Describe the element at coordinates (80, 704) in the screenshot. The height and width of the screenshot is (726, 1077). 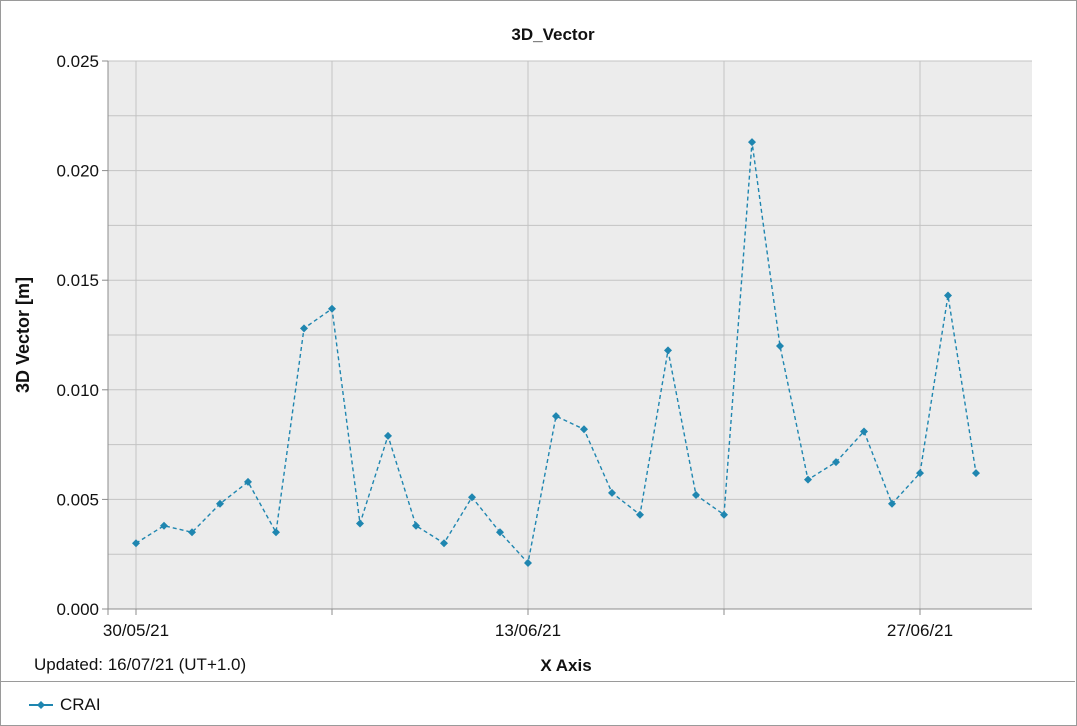
I see `legend-label: CRAI` at that location.